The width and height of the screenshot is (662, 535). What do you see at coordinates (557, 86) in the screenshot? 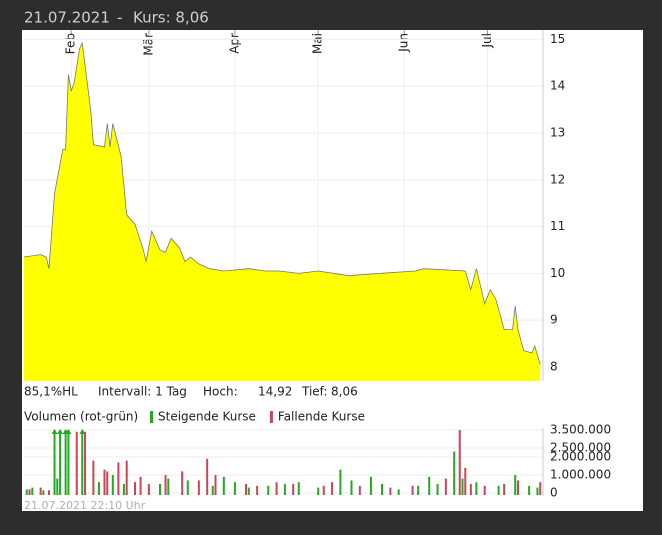
I see `y-tick-label: 14` at bounding box center [557, 86].